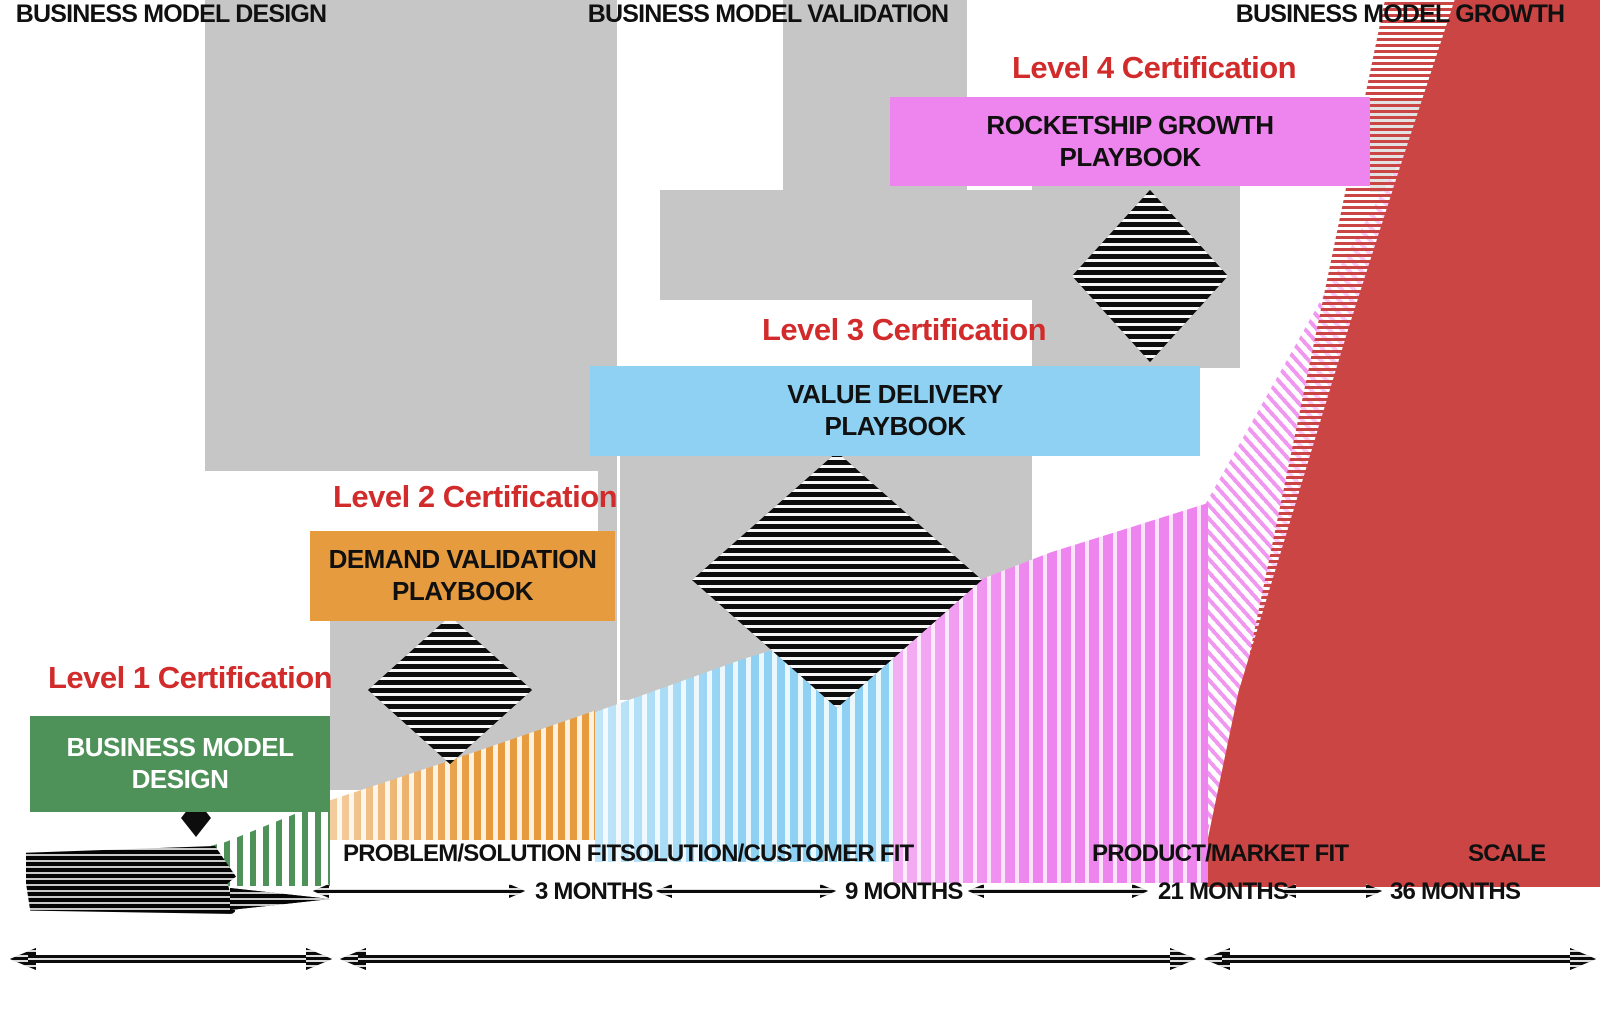 The width and height of the screenshot is (1600, 1013). I want to click on phase-2-arrow, so click(768, 959).